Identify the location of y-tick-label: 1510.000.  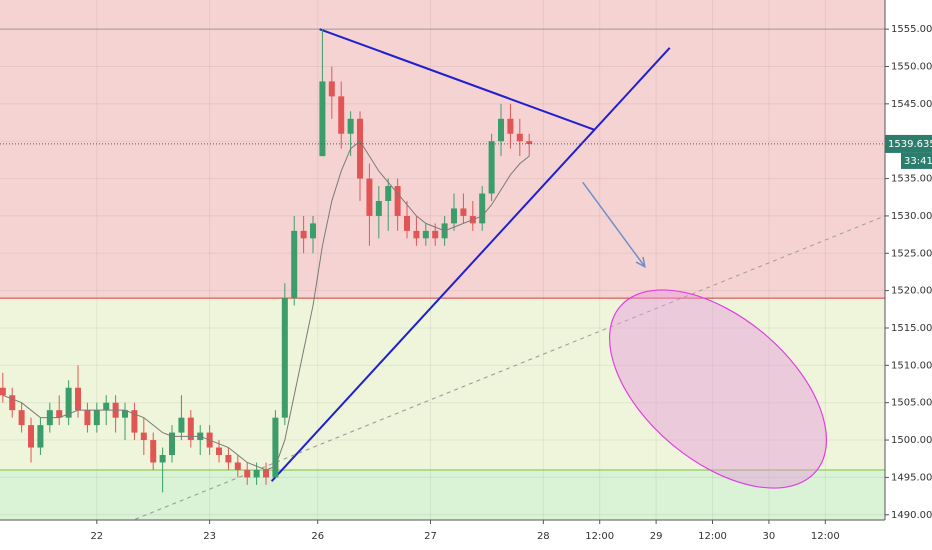
(911, 365).